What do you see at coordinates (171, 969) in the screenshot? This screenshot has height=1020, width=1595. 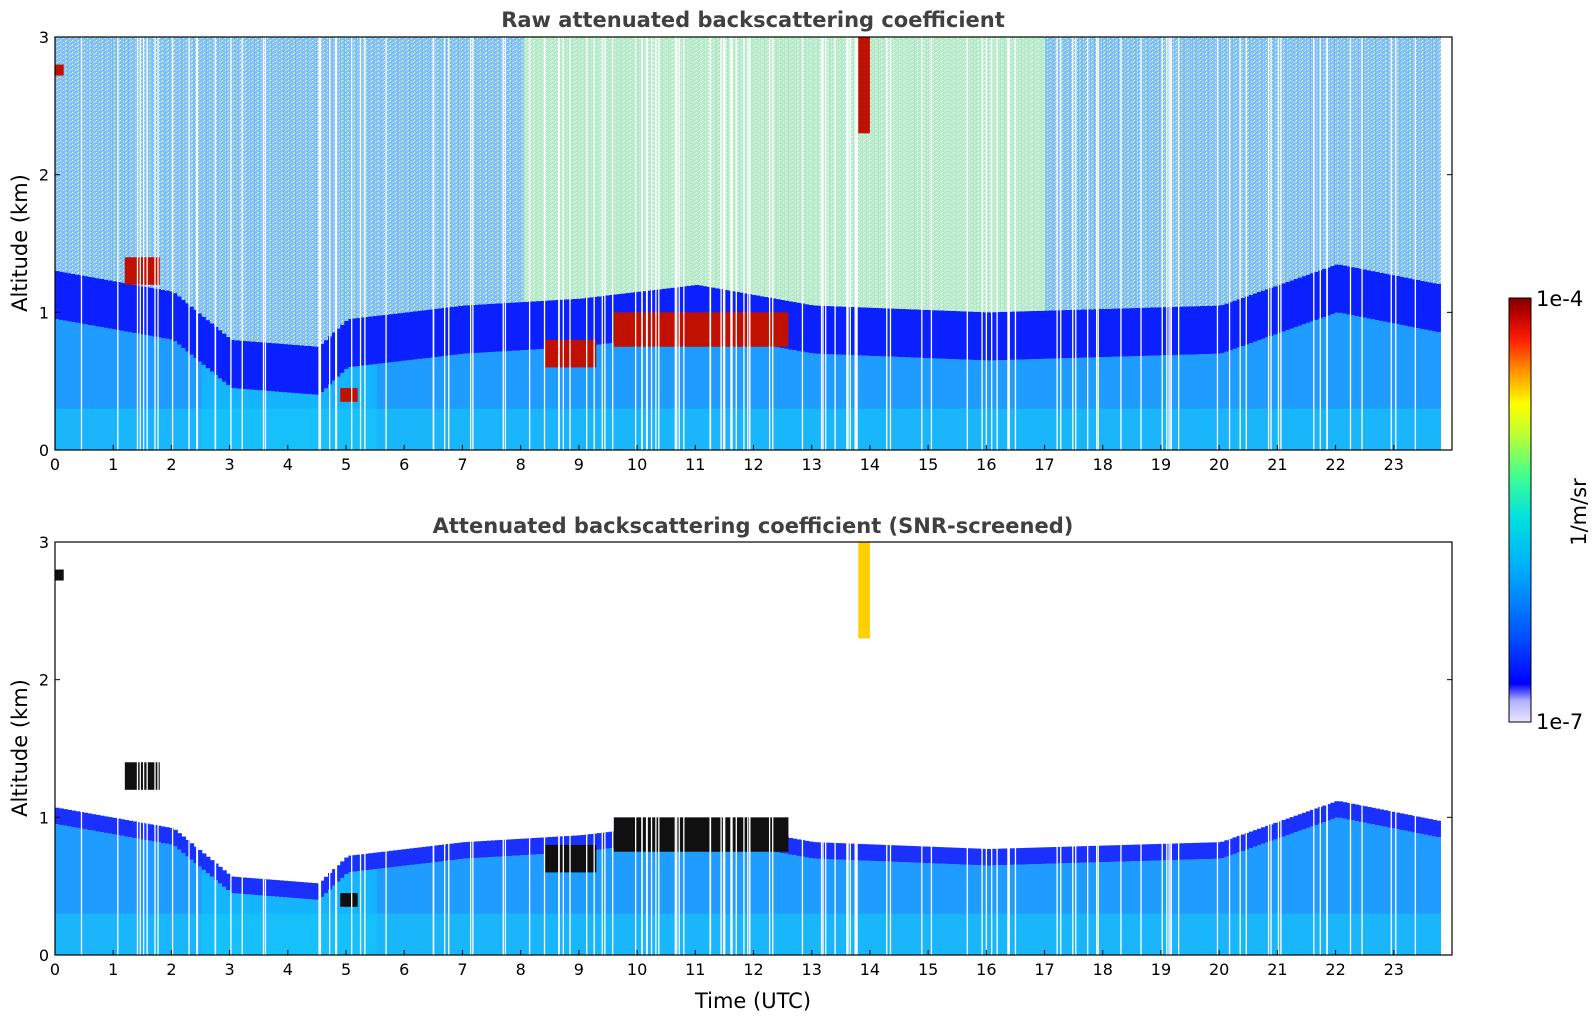 I see `x-tick-label: 2` at bounding box center [171, 969].